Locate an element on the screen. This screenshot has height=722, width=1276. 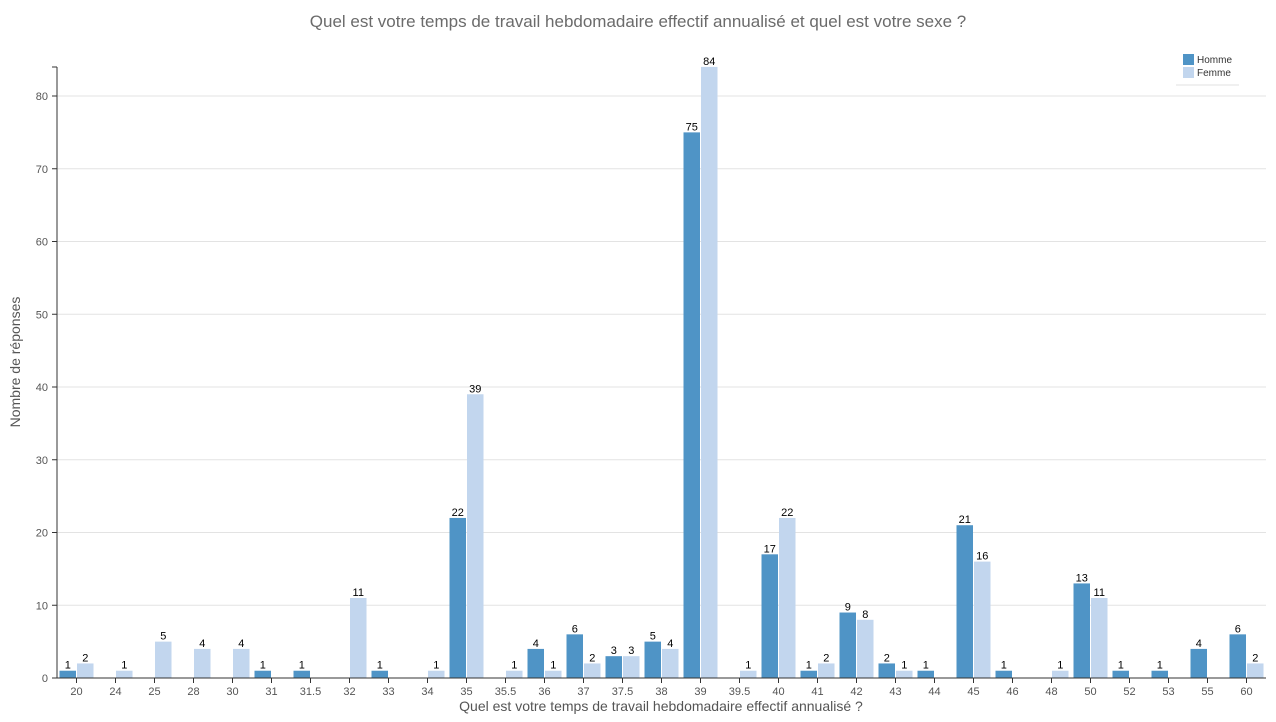
y-tick-label: 0 is located at coordinates (45, 679).